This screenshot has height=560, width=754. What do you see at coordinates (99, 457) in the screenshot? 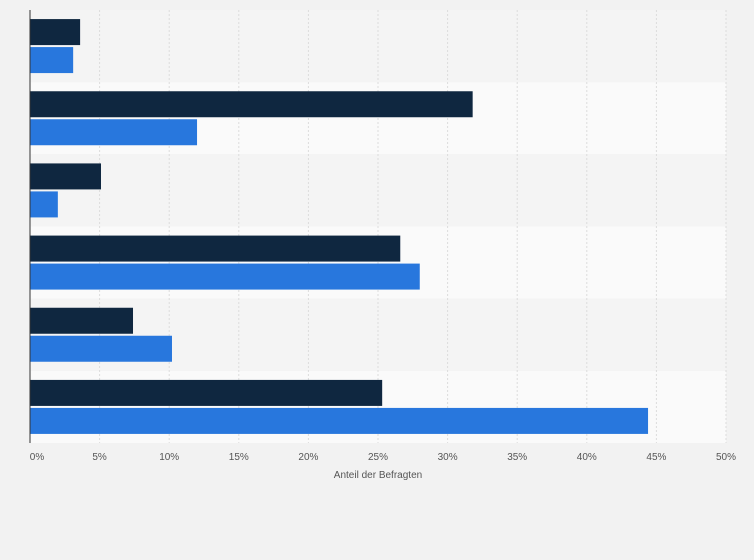
I see `x-tick-label: 5%` at bounding box center [99, 457].